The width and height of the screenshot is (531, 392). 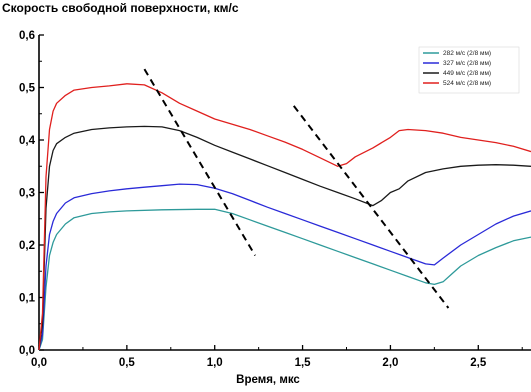 I want to click on legend-entry: 524 м/с (2/8 мм), so click(x=467, y=83).